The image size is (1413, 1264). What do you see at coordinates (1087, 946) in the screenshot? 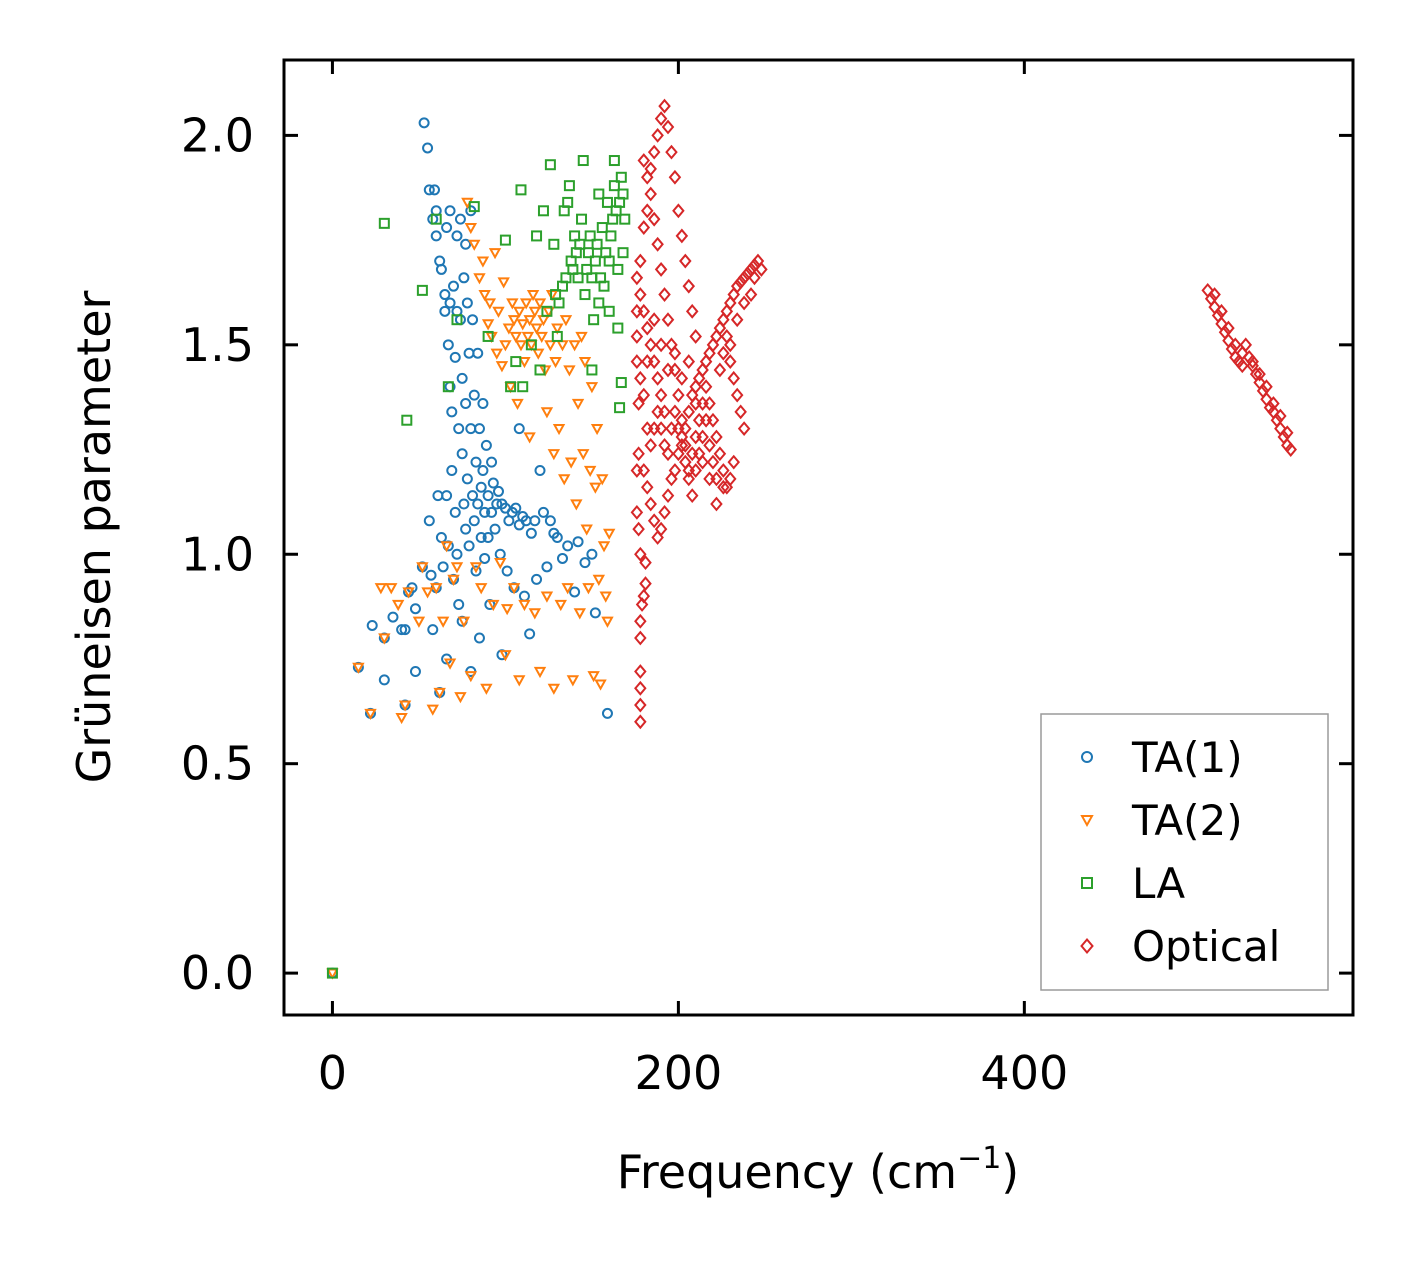
I see `legend-marker` at bounding box center [1087, 946].